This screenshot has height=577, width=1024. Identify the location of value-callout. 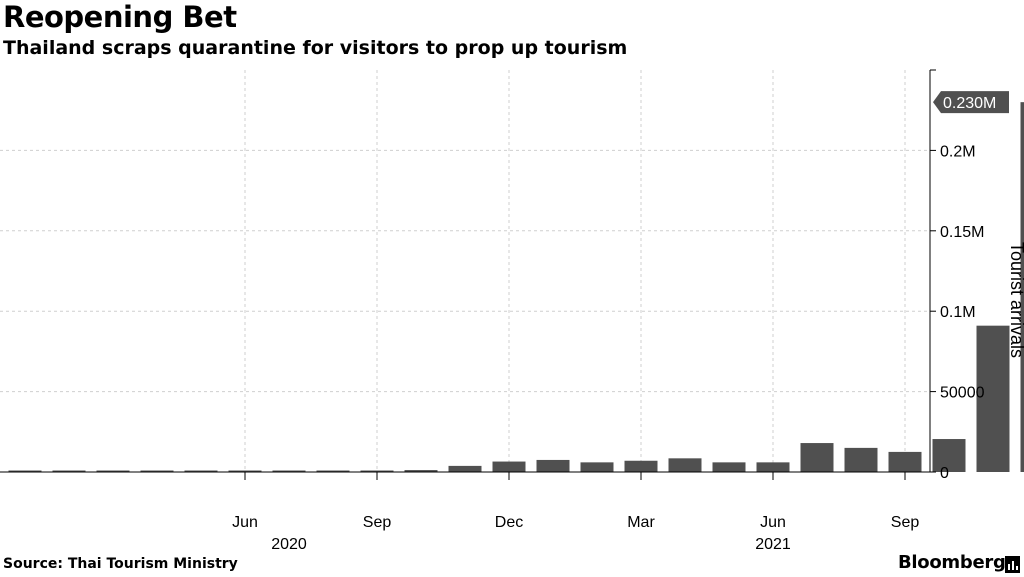
(971, 102).